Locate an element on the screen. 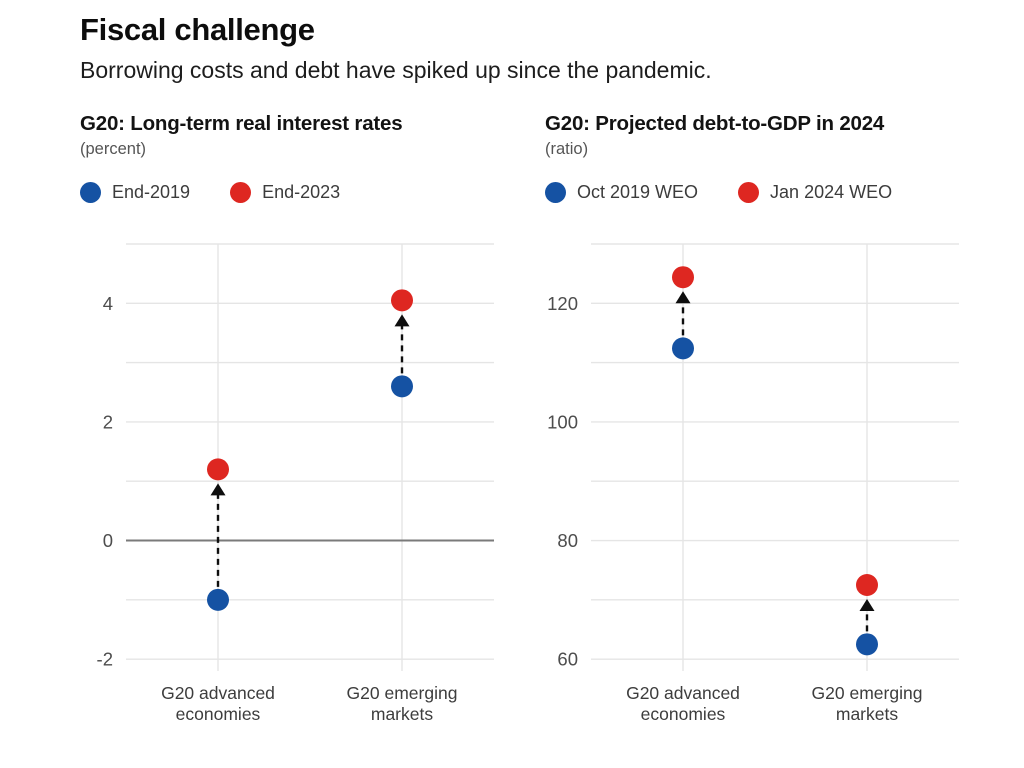 This screenshot has height=768, width=1024. chart-title: G20: Long-term real interest rates is located at coordinates (241, 124).